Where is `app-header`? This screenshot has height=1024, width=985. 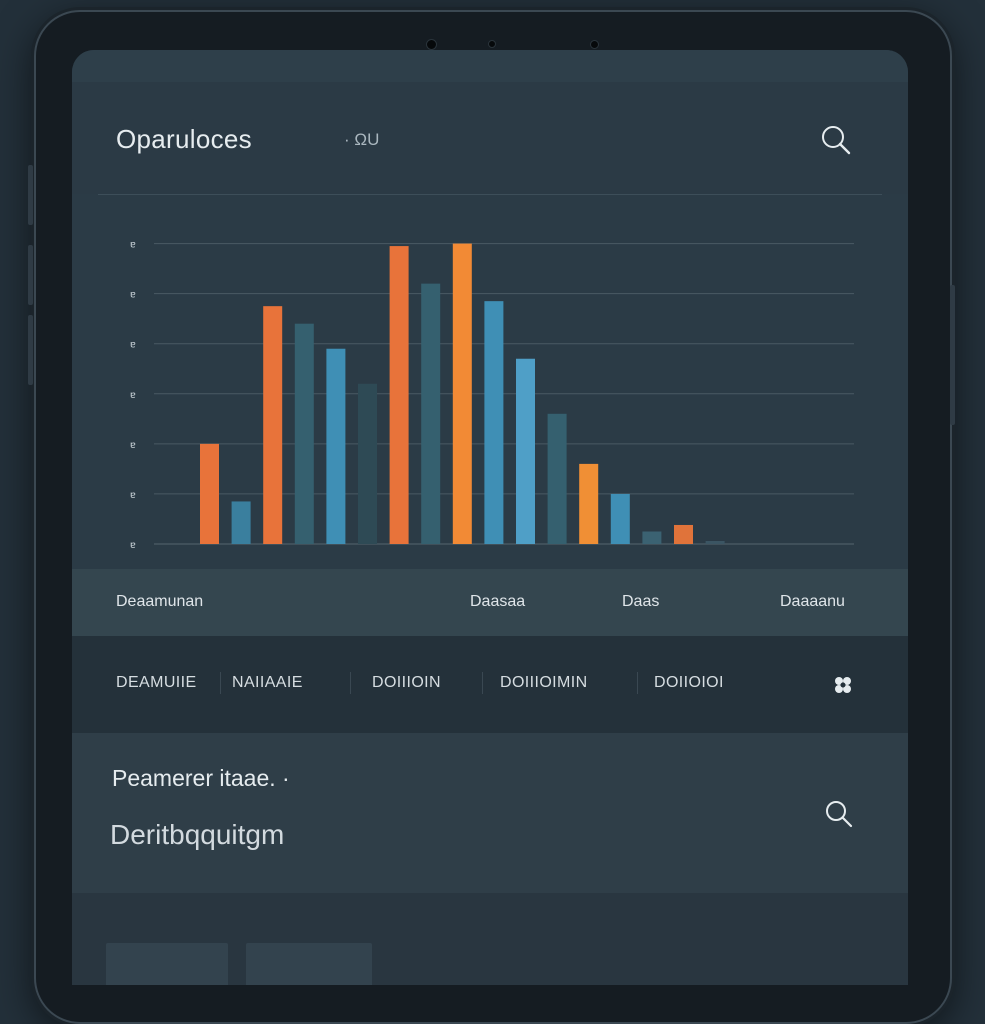
app-header is located at coordinates (490, 138).